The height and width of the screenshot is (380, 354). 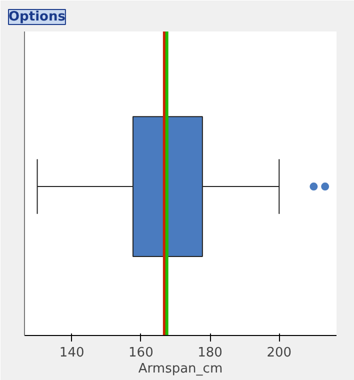 I want to click on x-tick-label: 140, so click(x=71, y=353).